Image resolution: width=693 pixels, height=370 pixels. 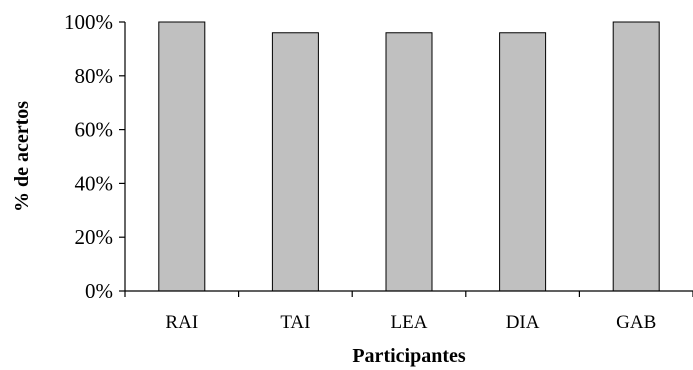 I want to click on x-axis-ticks, so click(x=408, y=294).